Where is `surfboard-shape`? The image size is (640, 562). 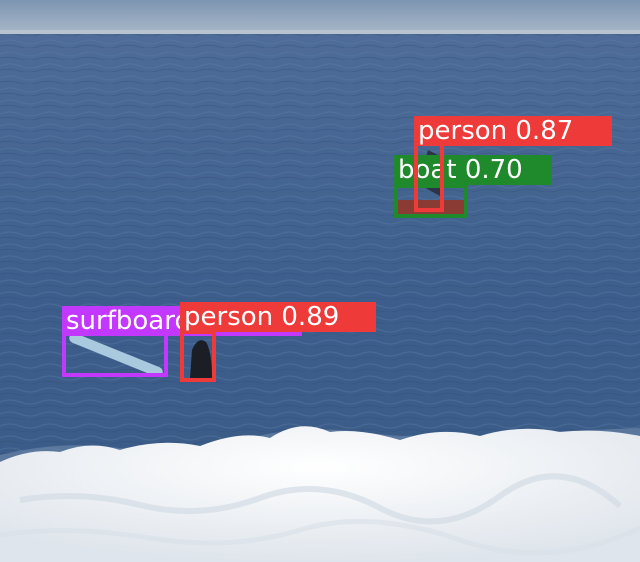 surfboard-shape is located at coordinates (116, 355).